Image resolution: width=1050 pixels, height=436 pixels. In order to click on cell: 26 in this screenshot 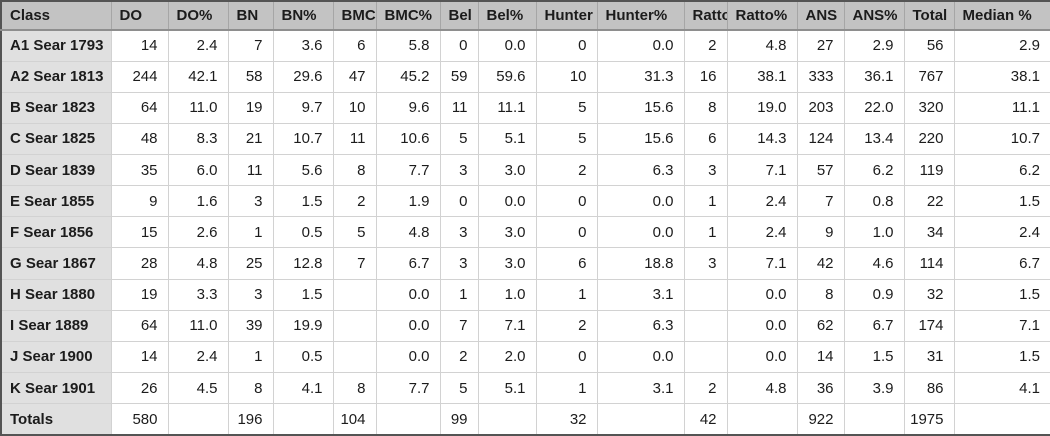, I will do `click(139, 388)`.